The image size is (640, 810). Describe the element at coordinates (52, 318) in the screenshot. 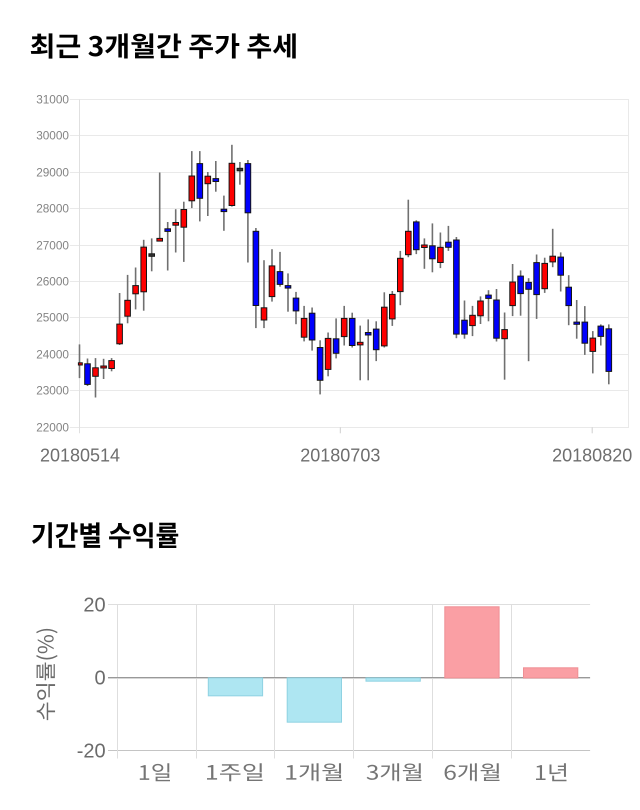

I see `svg-text: 25000` at that location.